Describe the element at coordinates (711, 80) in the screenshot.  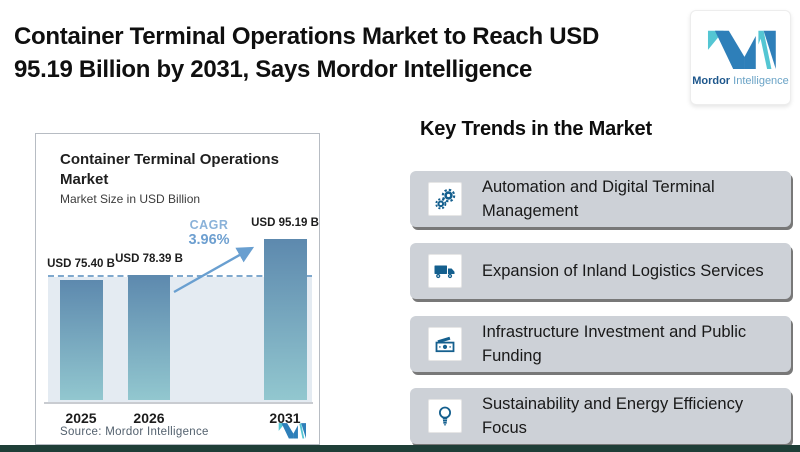
I see `logo-word-mordor: Mordor` at that location.